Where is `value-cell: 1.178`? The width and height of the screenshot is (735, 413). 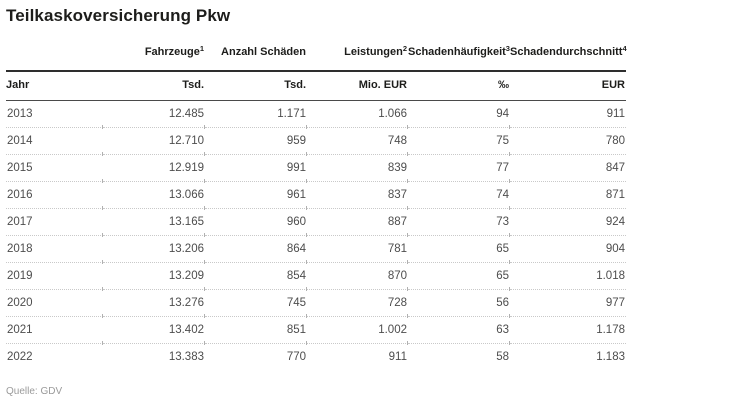
value-cell: 1.178 is located at coordinates (567, 330).